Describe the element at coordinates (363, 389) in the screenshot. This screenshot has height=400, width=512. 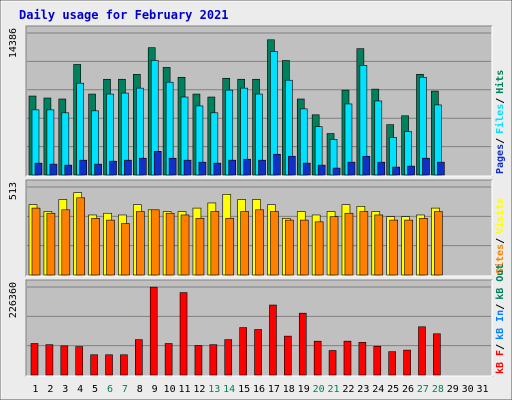
I see `x-tick-label-day-23: 23` at that location.